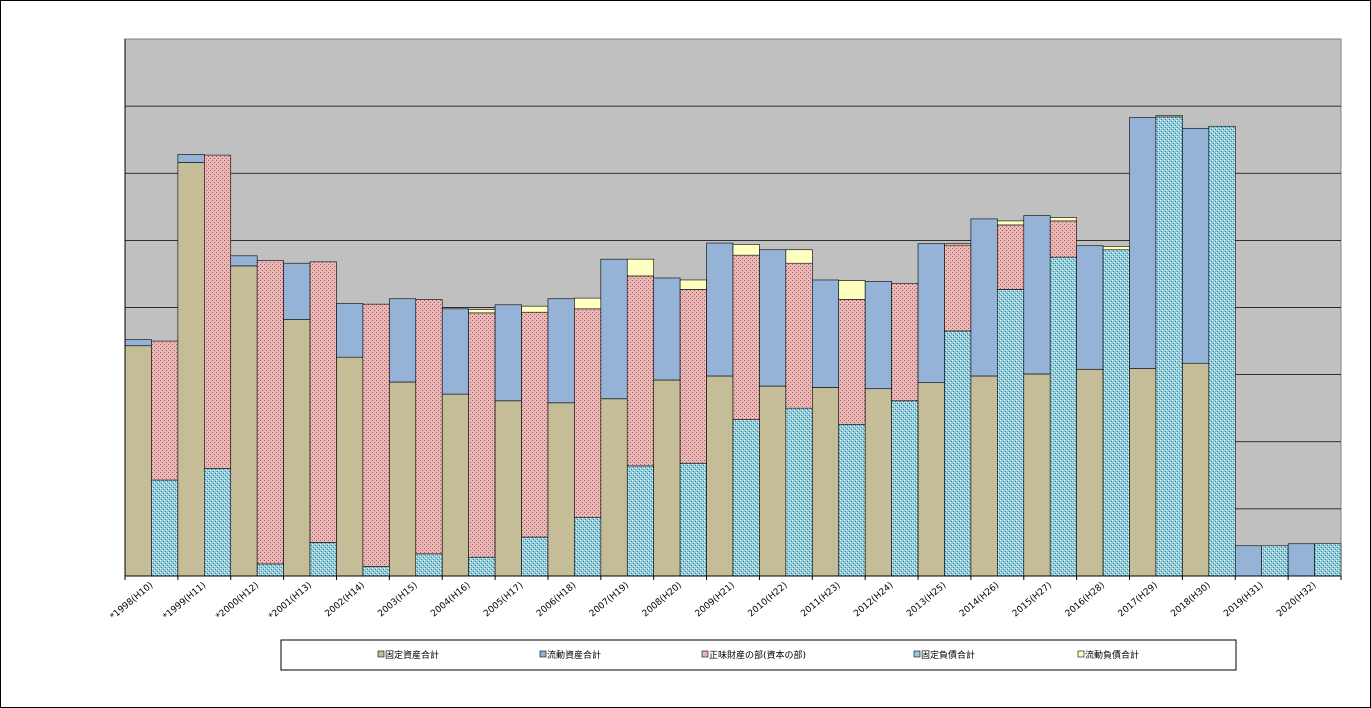 This screenshot has width=1371, height=708. Describe the element at coordinates (820, 600) in the screenshot. I see `x-tick-label: 2011(H23)` at that location.